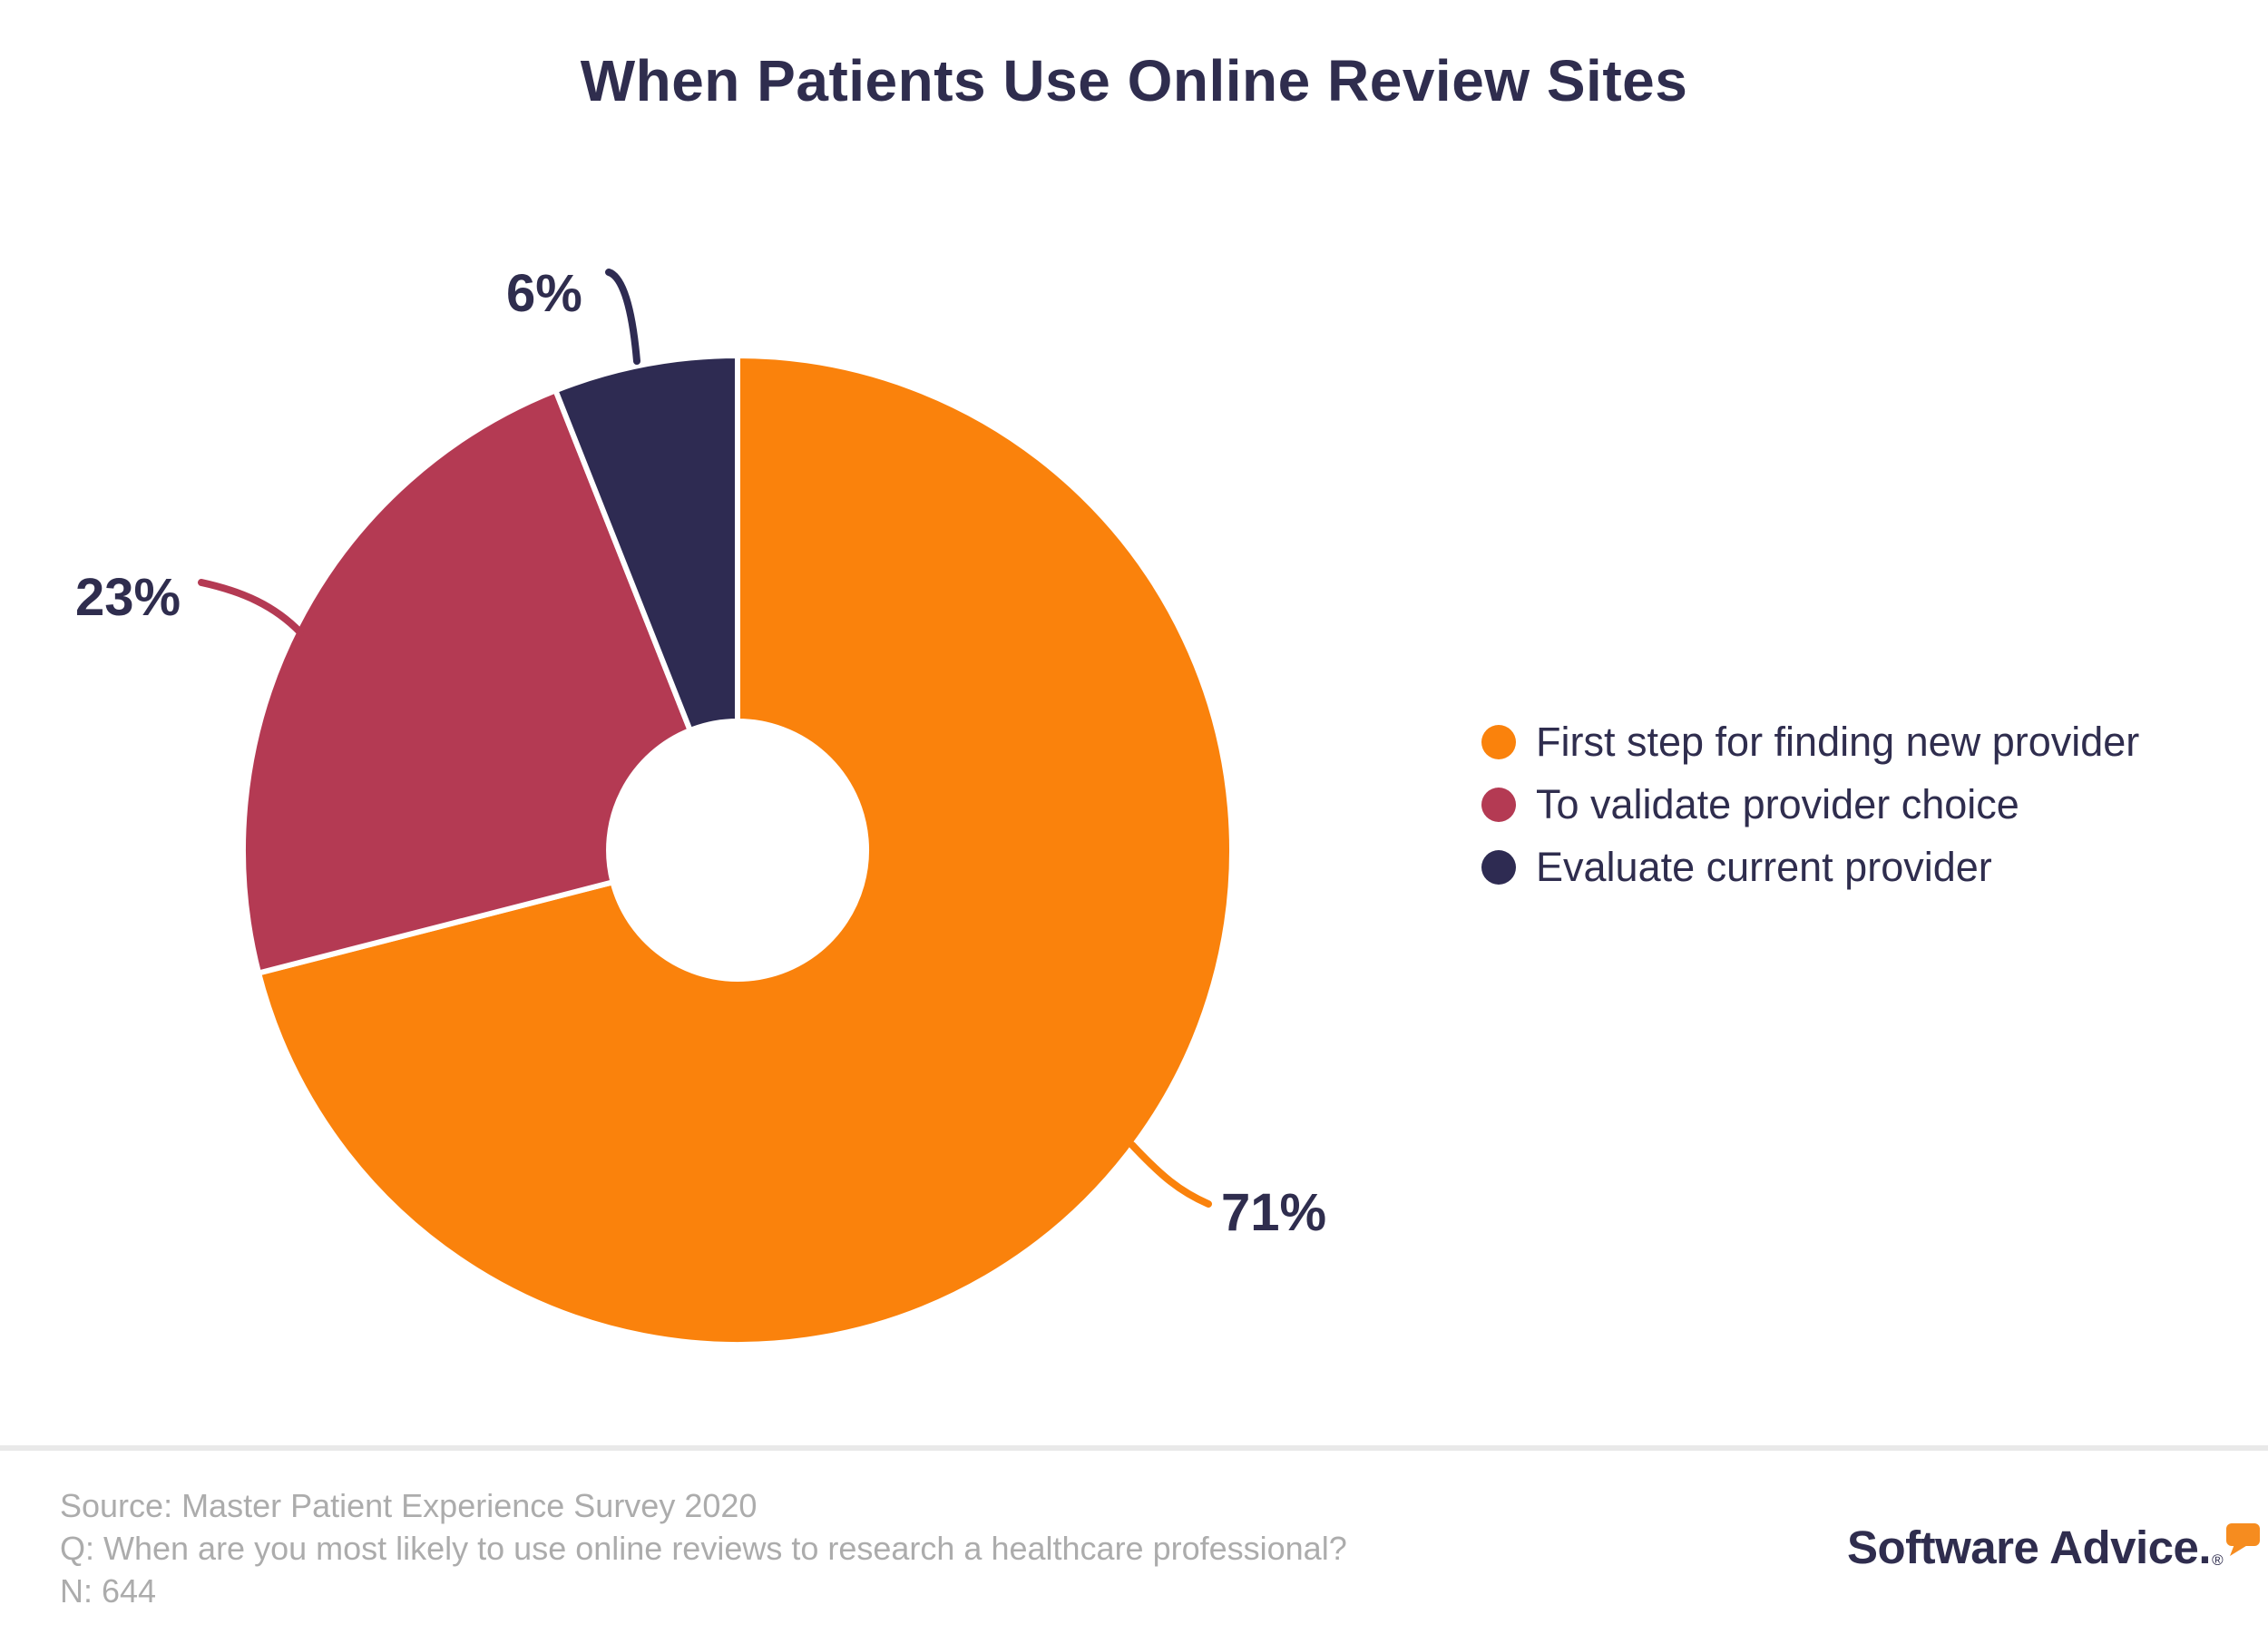 This screenshot has width=2268, height=1644. Describe the element at coordinates (1499, 742) in the screenshot. I see `legend-dot-orange-icon` at that location.